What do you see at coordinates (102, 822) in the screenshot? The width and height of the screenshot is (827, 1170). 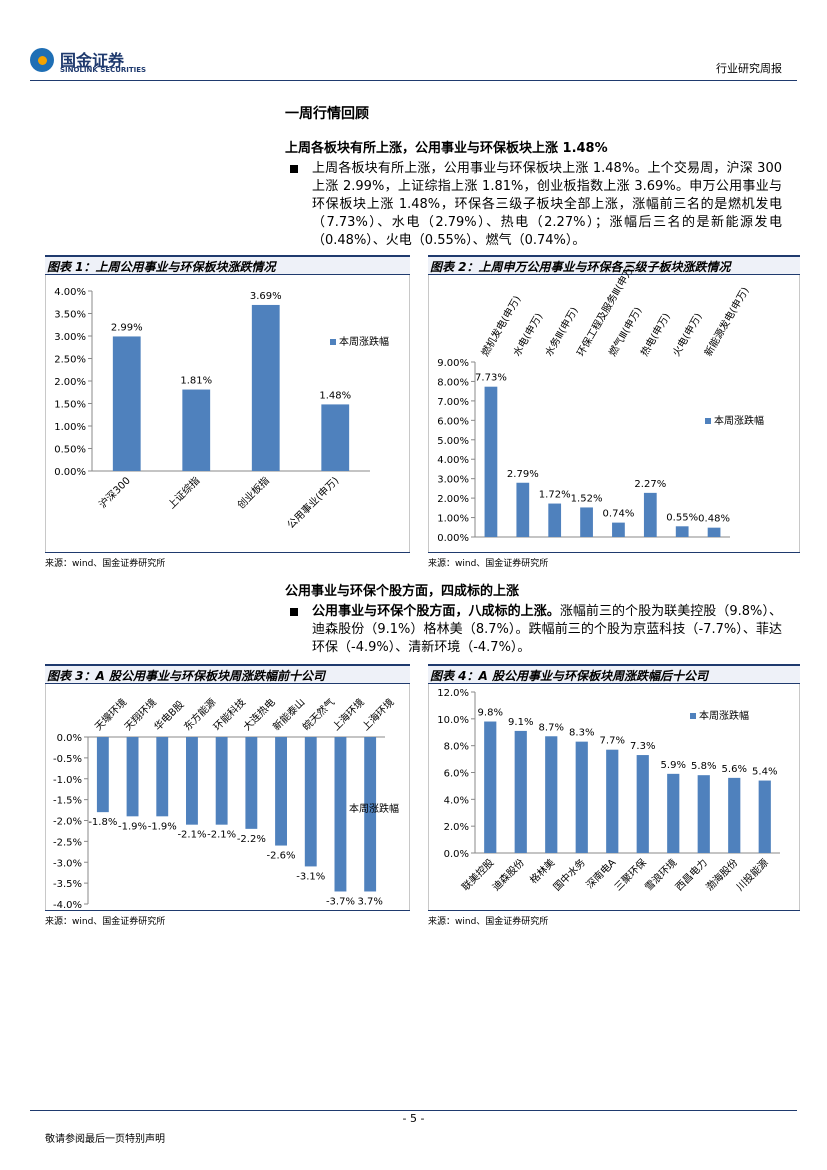 I see `value-label: -1.8%` at bounding box center [102, 822].